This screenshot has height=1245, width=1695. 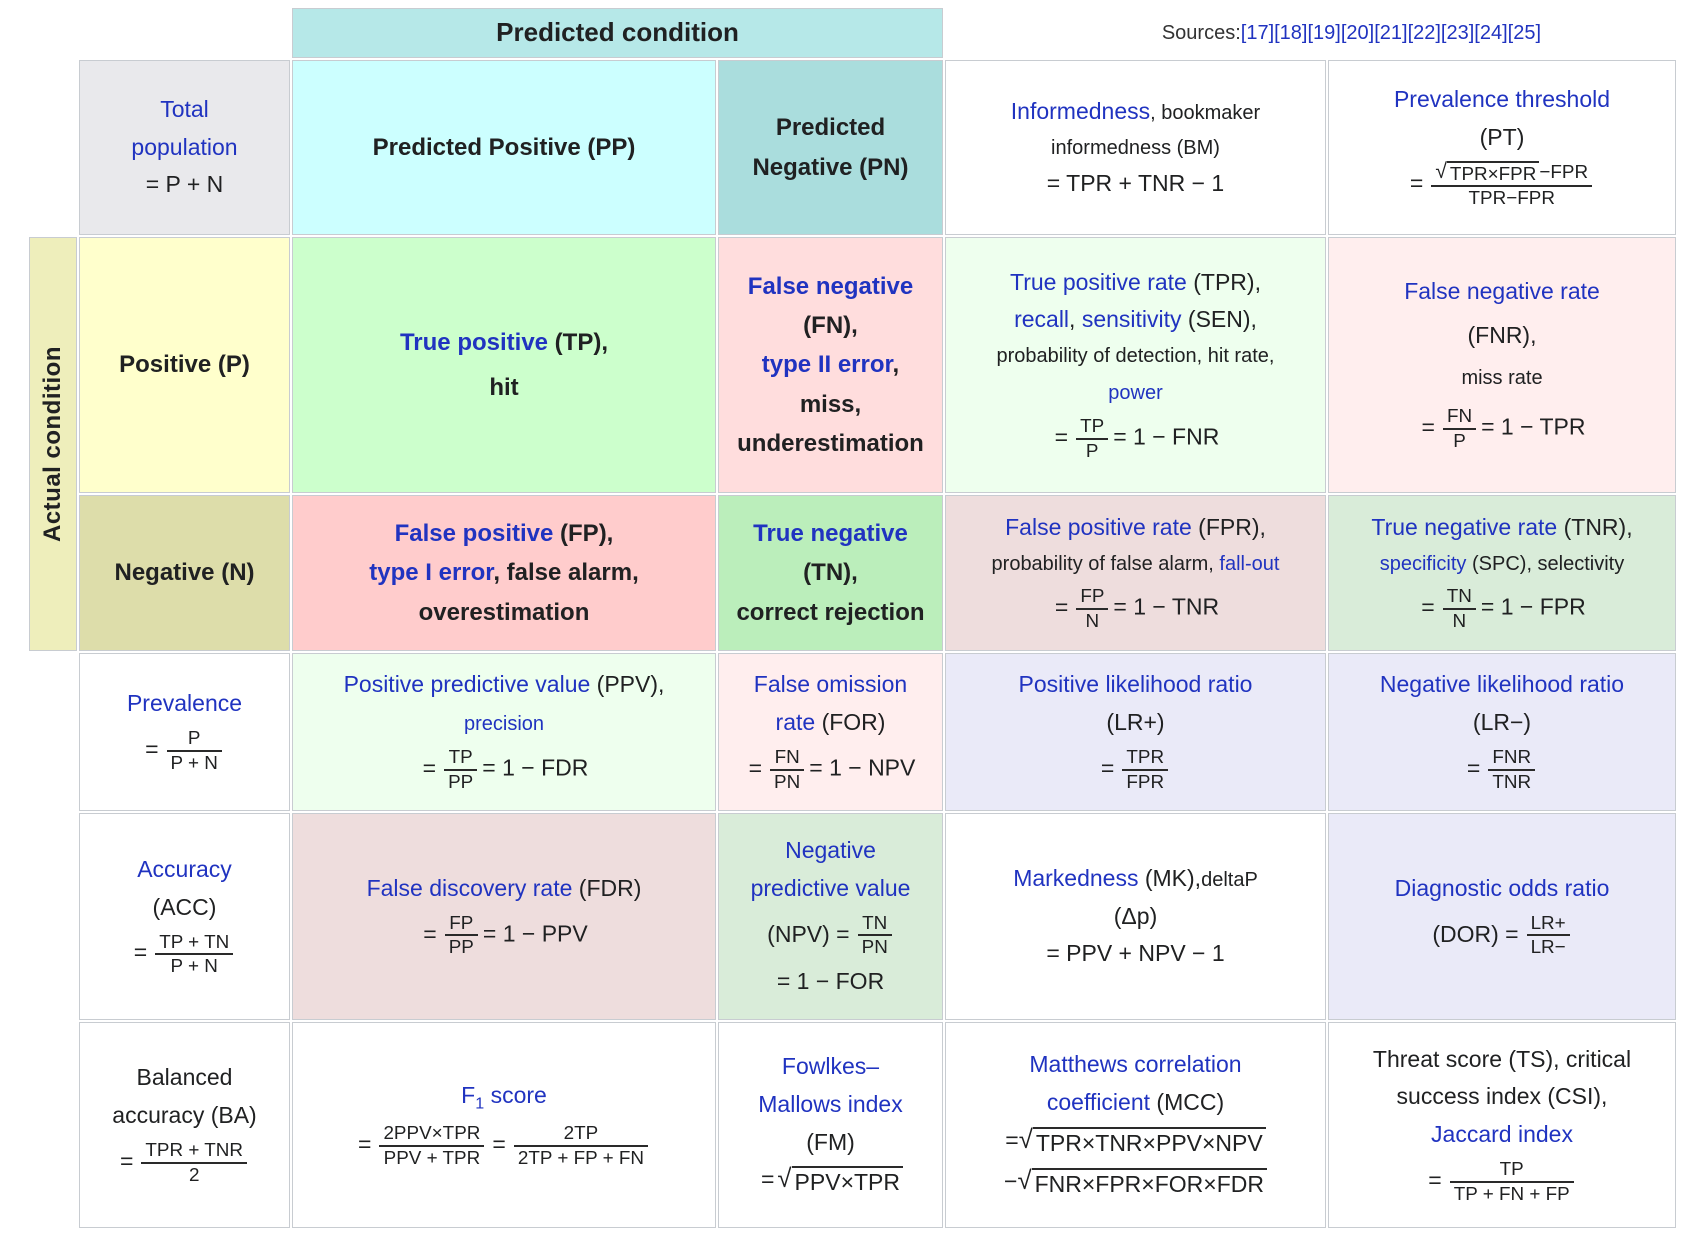 I want to click on tpr-aka: probability of detection, hit rate,, so click(x=1135, y=356).